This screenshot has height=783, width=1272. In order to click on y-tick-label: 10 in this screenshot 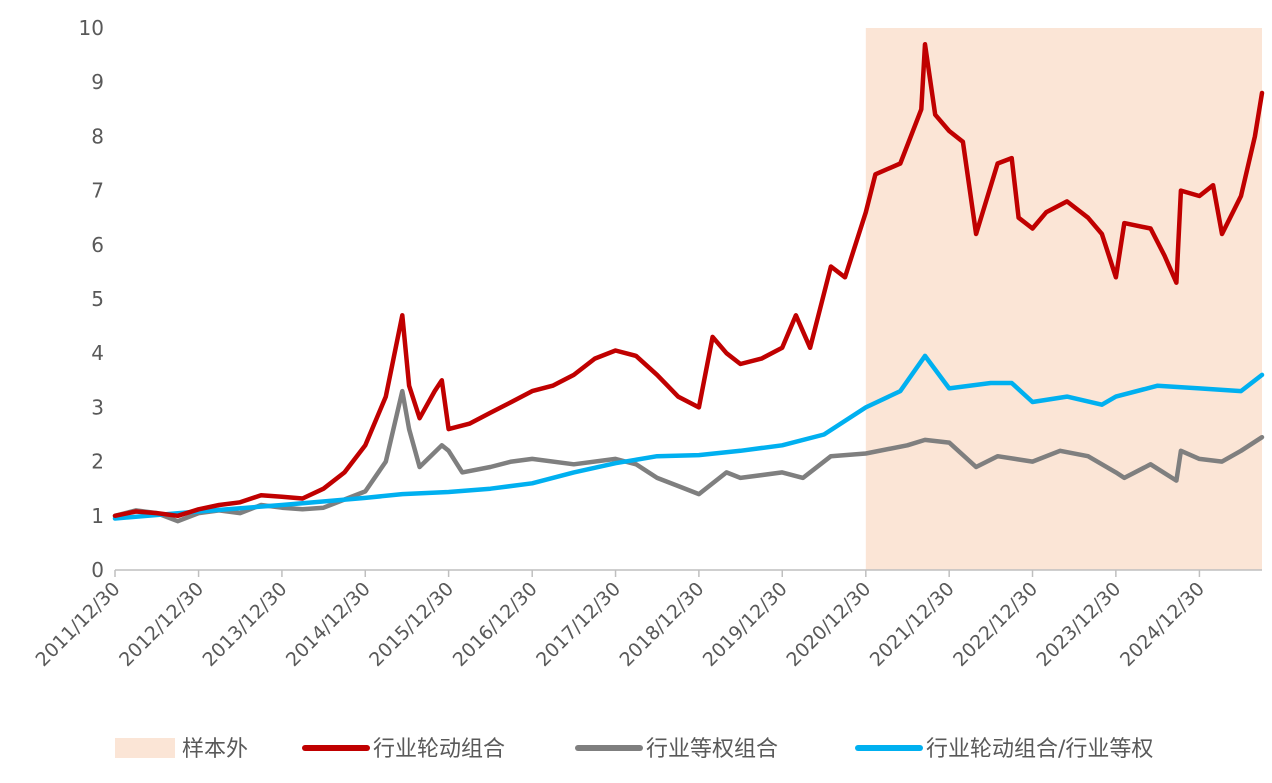, I will do `click(91, 28)`.